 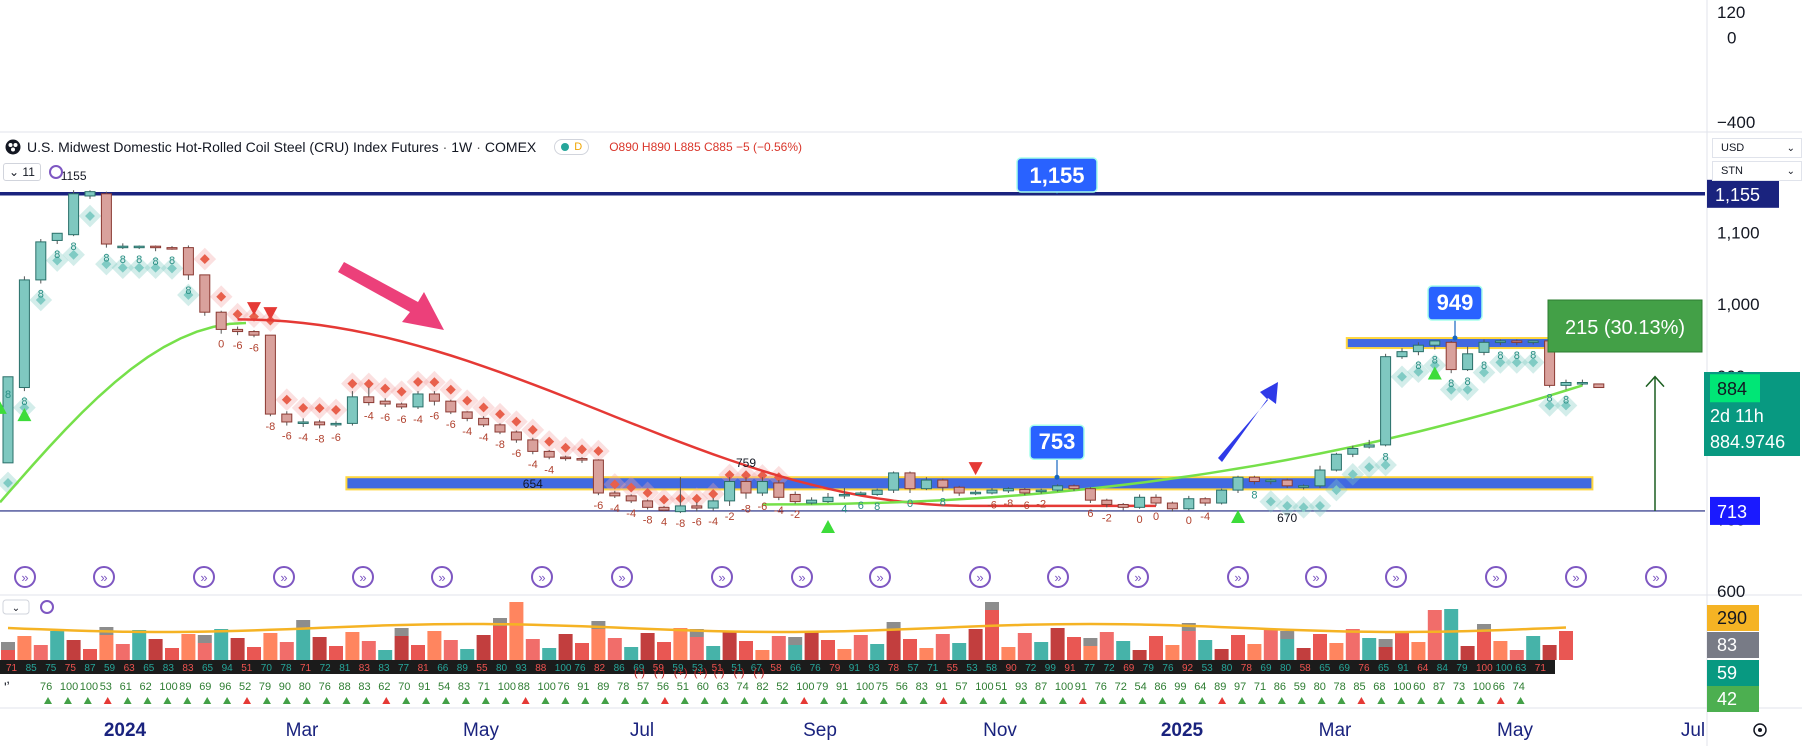 What do you see at coordinates (1455, 338) in the screenshot?
I see `zone-callout-dot` at bounding box center [1455, 338].